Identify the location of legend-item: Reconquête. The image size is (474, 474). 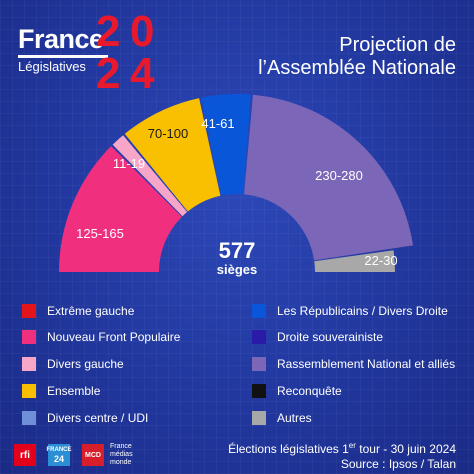
(297, 391).